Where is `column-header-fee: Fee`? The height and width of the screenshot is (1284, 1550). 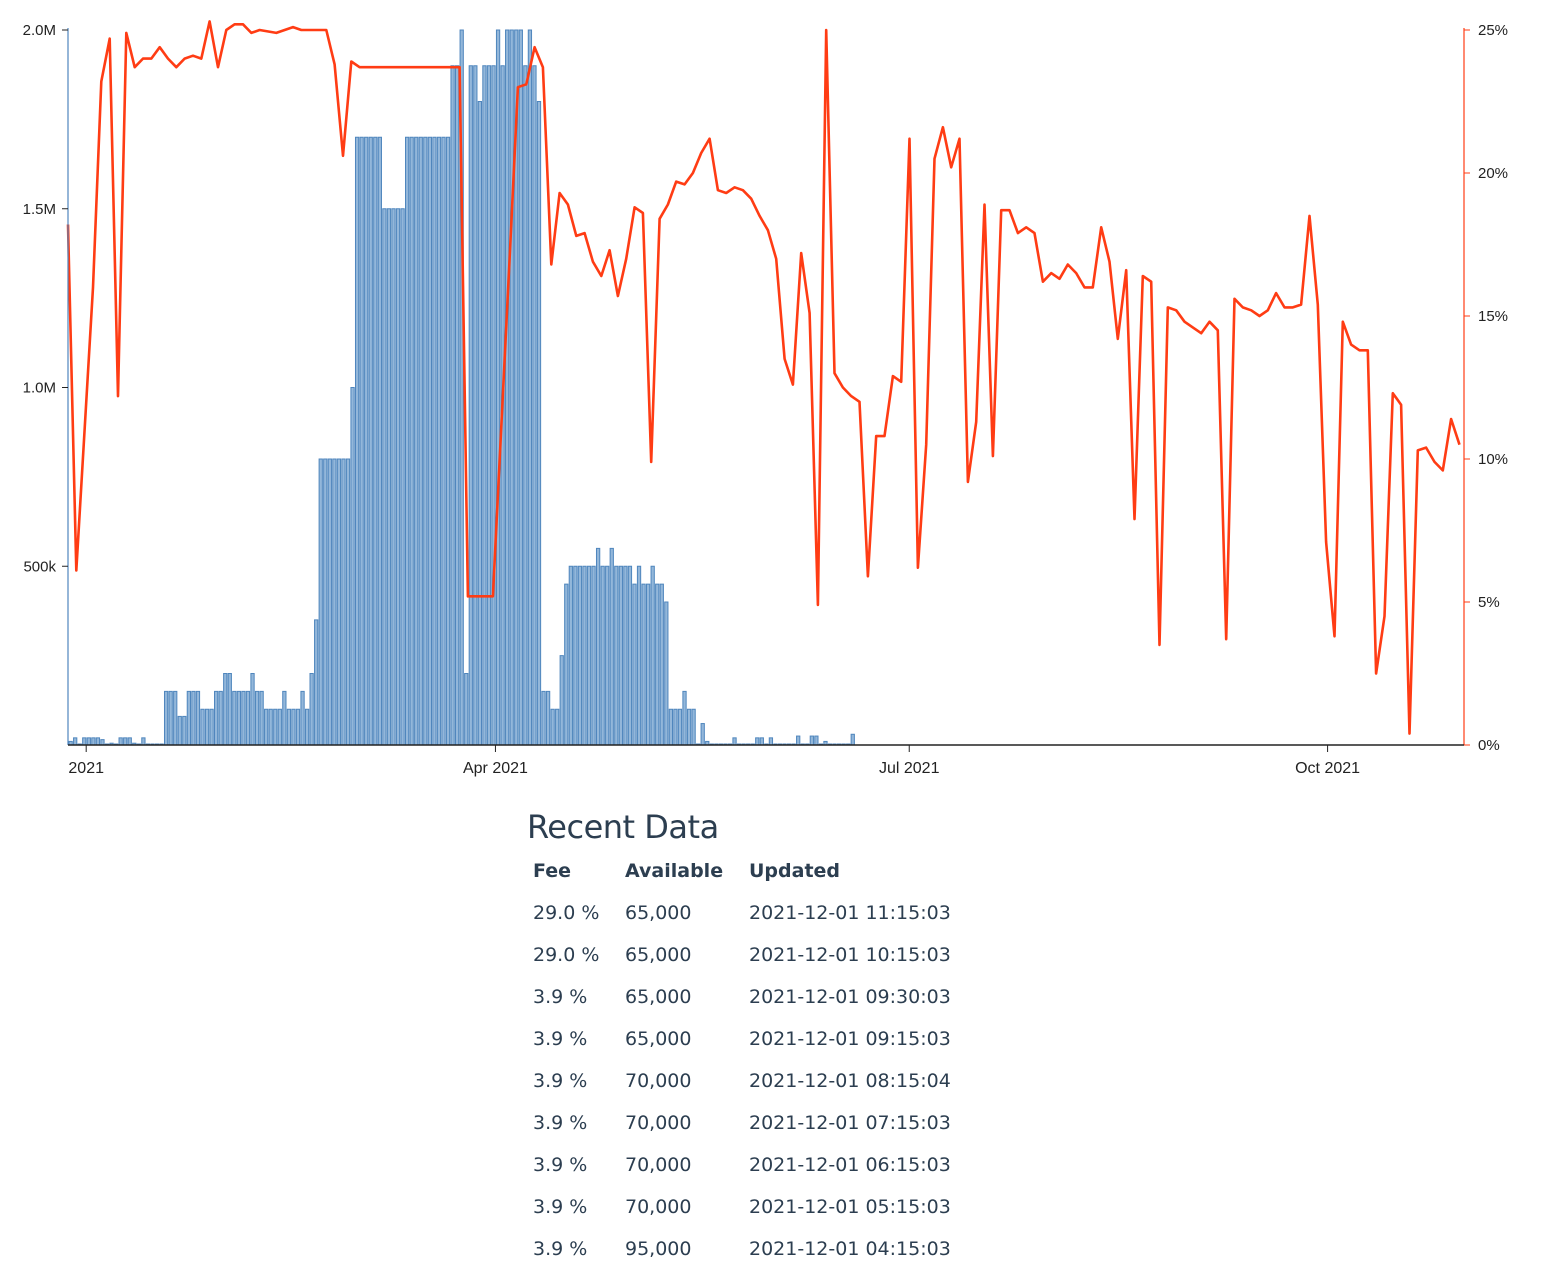
column-header-fee: Fee is located at coordinates (552, 871).